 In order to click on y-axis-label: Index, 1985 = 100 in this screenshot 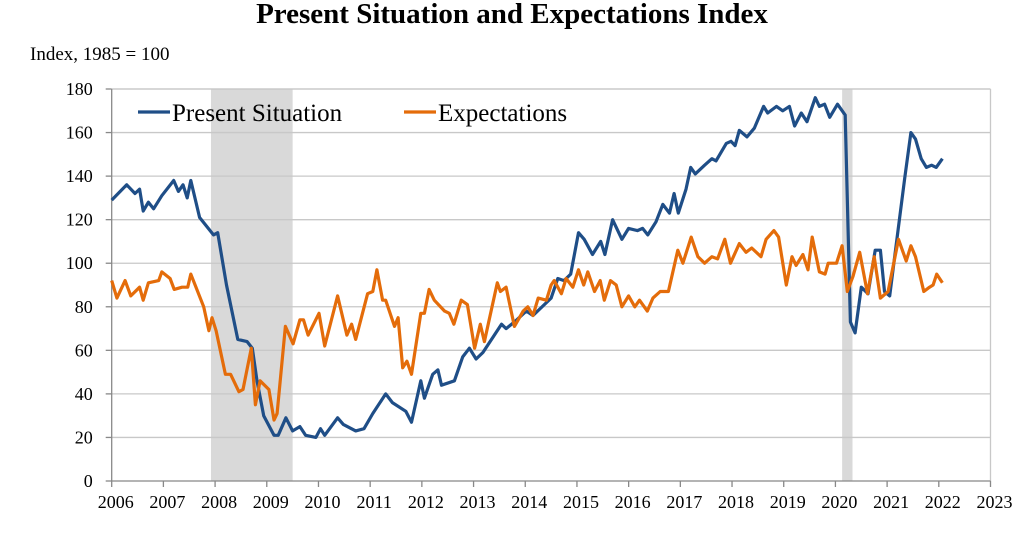, I will do `click(100, 54)`.